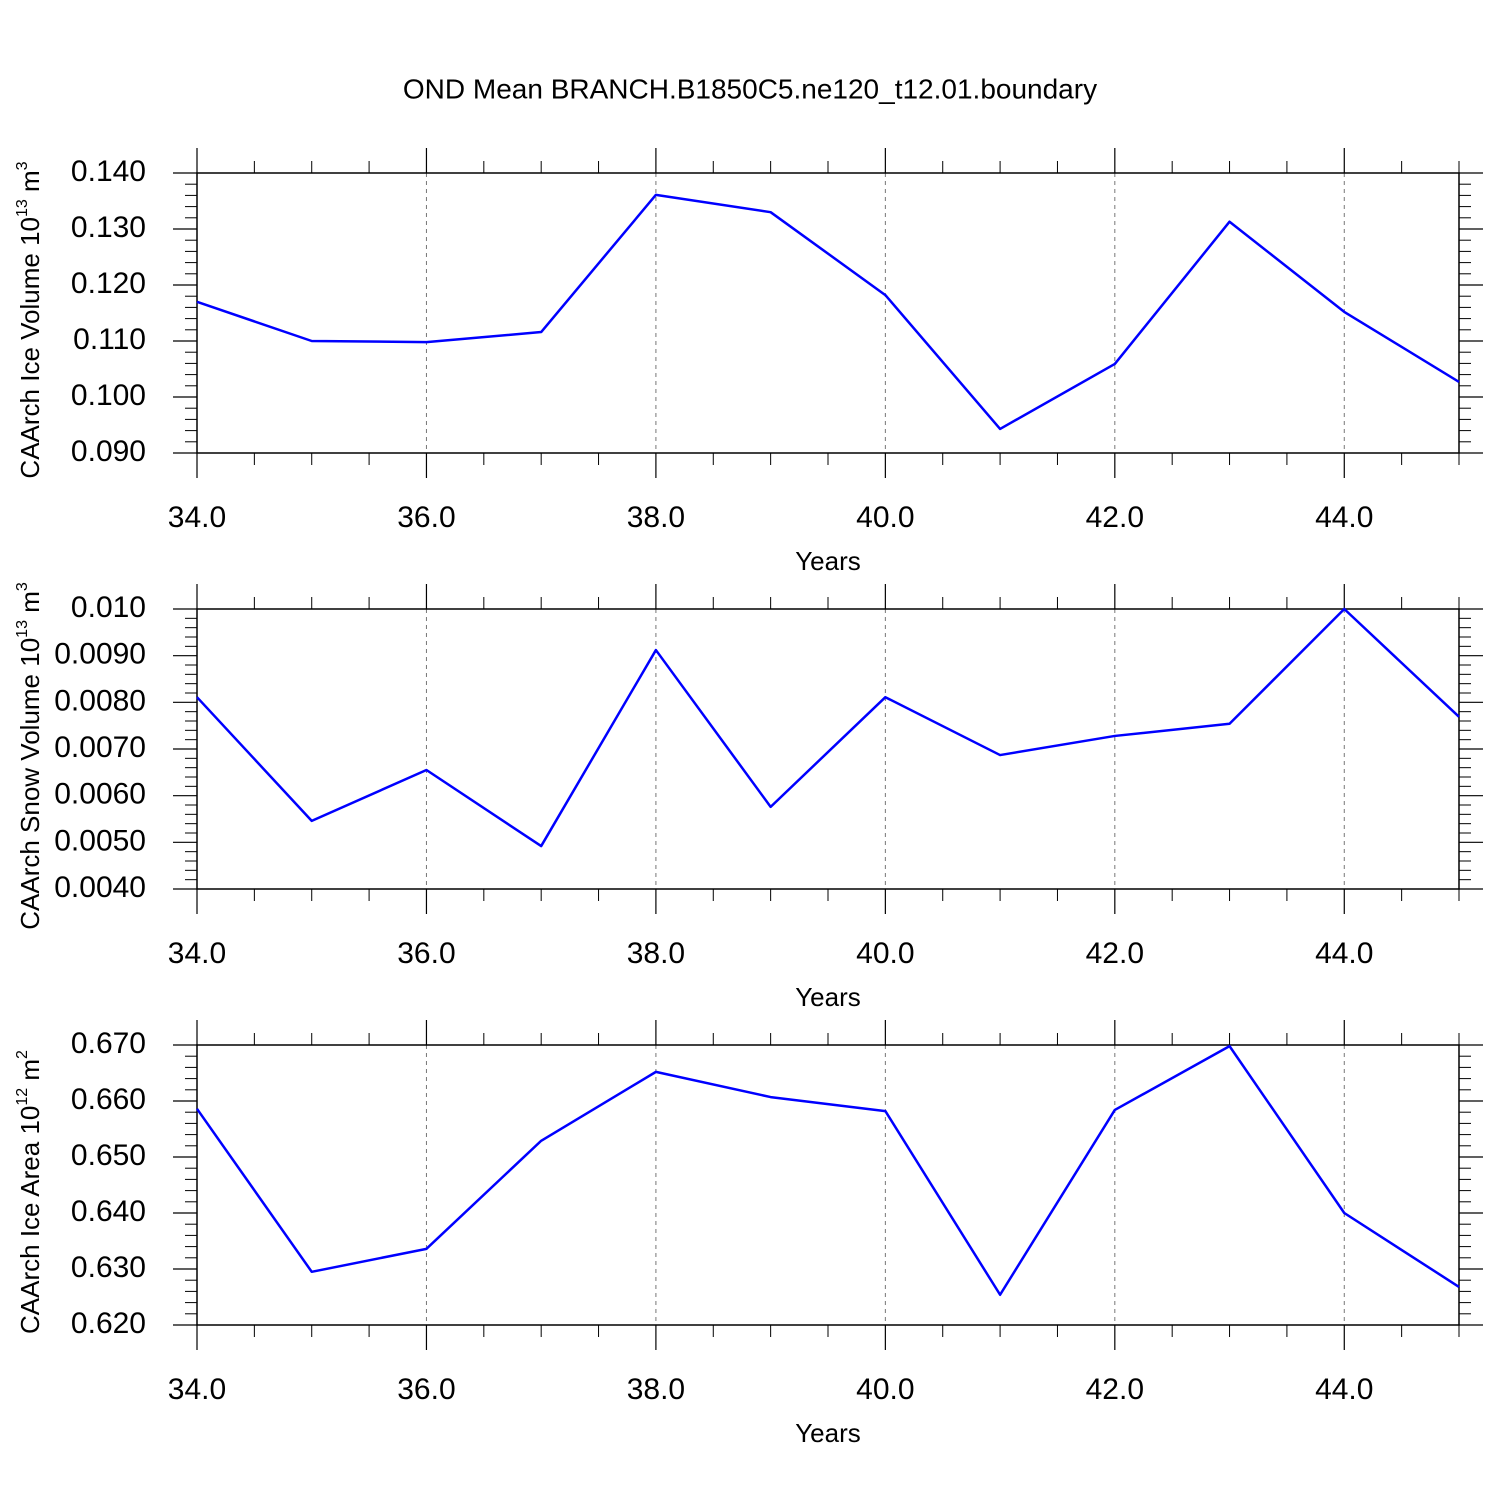  I want to click on y-tick-label: 0.010, so click(108, 607).